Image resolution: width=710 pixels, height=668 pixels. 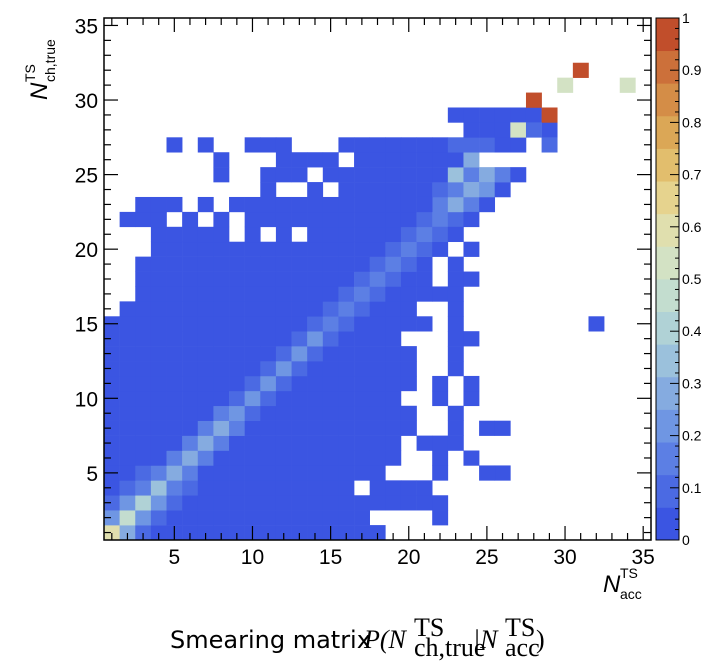 I want to click on caption-formula-close: ), so click(x=540, y=639).